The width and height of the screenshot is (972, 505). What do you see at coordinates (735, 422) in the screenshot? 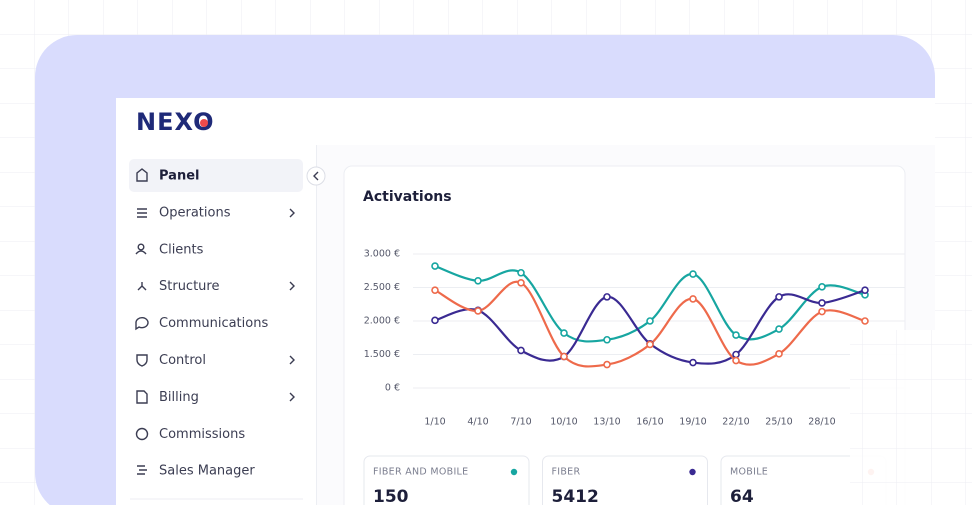
I see `x-tick-label: 22/10` at bounding box center [735, 422].